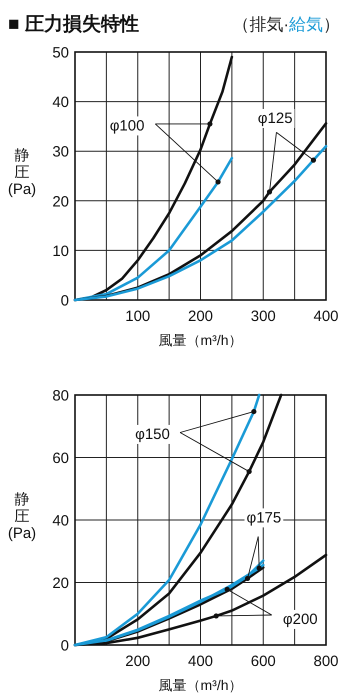 The image size is (345, 700). Describe the element at coordinates (137, 316) in the screenshot. I see `x-tick-label: 100` at that location.